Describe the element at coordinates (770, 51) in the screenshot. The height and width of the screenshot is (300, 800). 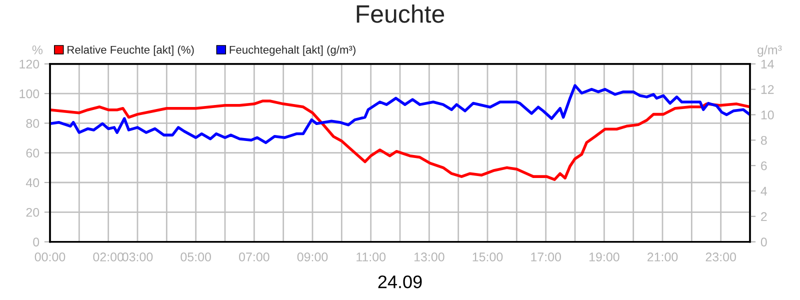
I see `y2-axis-title: g/m³` at that location.